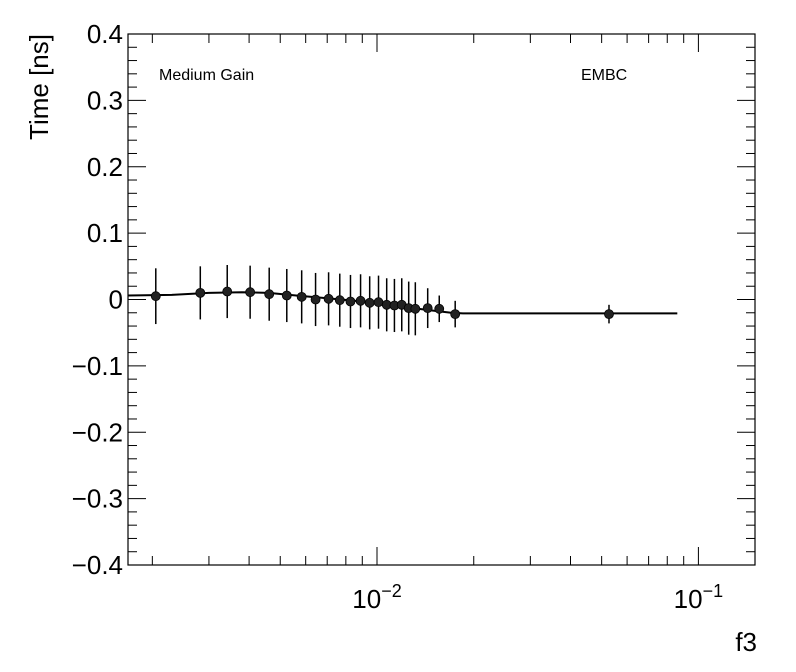  I want to click on y-tick-label: −0.3, so click(97, 499).